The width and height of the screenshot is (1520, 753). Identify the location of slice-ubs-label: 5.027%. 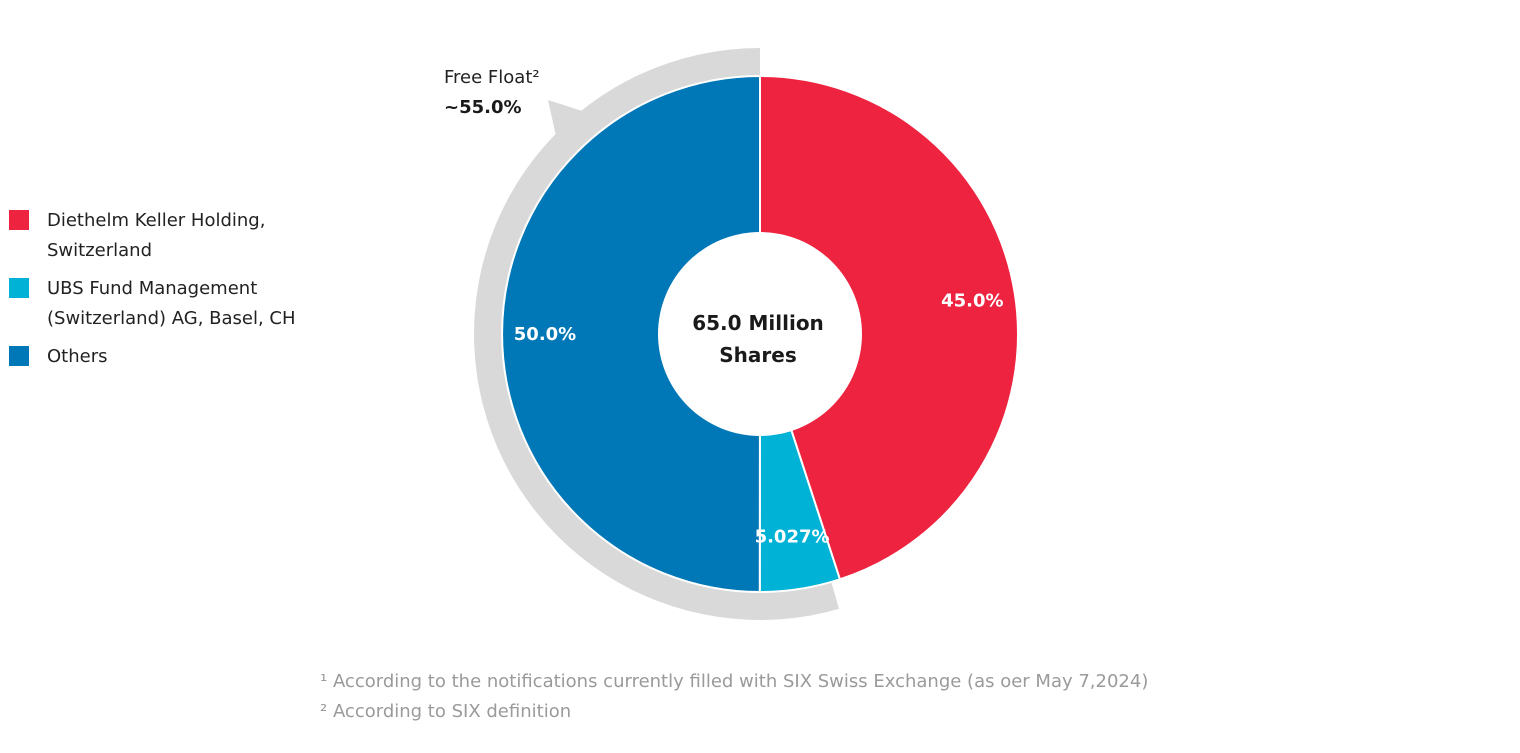
(792, 536).